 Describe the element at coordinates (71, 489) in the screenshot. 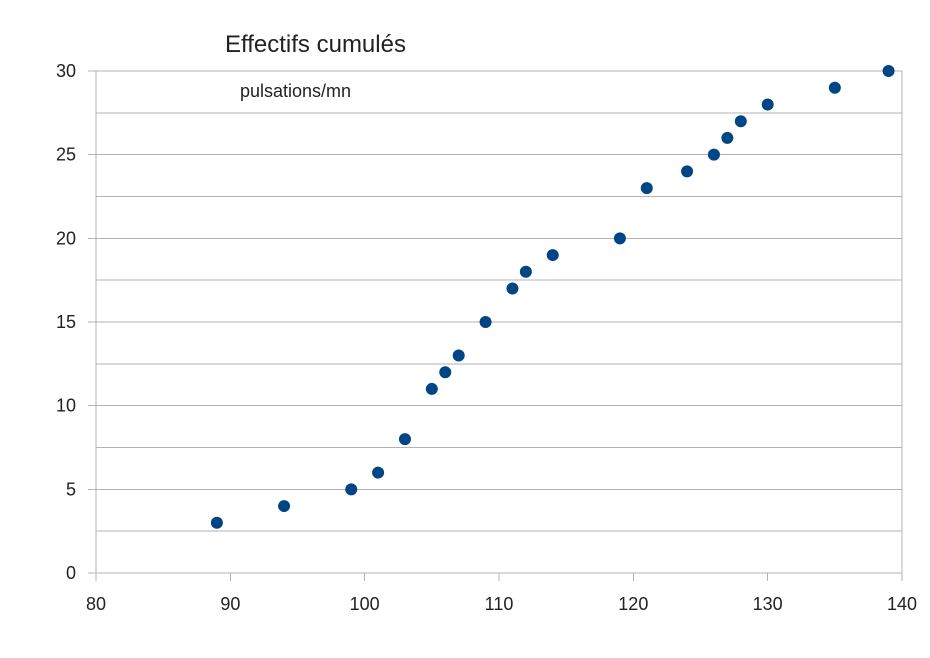

I see `y-tick-label: 5` at that location.